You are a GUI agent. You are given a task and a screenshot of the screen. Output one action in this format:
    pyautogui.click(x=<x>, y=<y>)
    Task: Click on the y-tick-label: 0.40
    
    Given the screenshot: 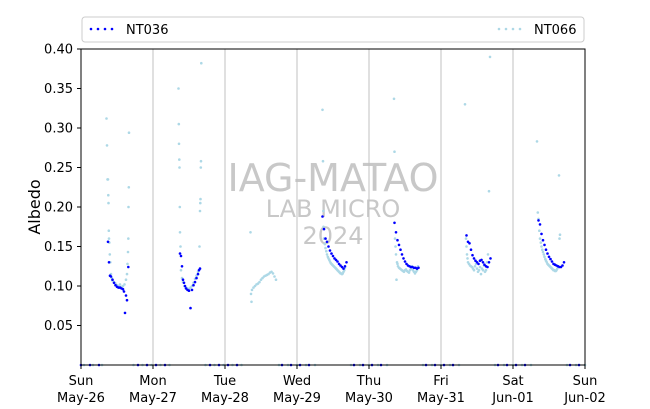 What is the action you would take?
    pyautogui.click(x=58, y=50)
    